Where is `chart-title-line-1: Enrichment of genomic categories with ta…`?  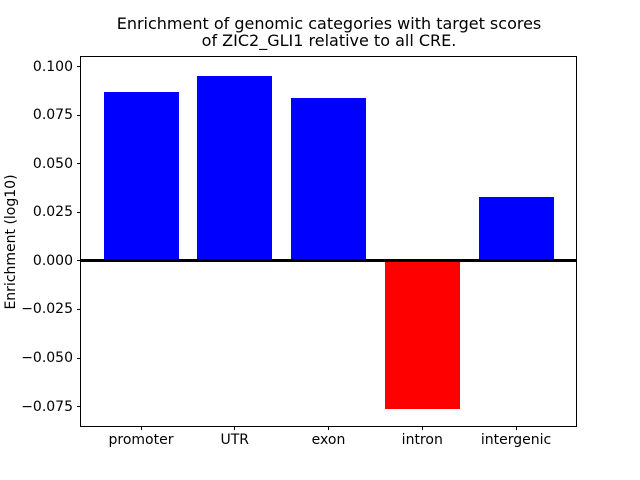
chart-title-line-1: Enrichment of genomic categories with ta… is located at coordinates (329, 23).